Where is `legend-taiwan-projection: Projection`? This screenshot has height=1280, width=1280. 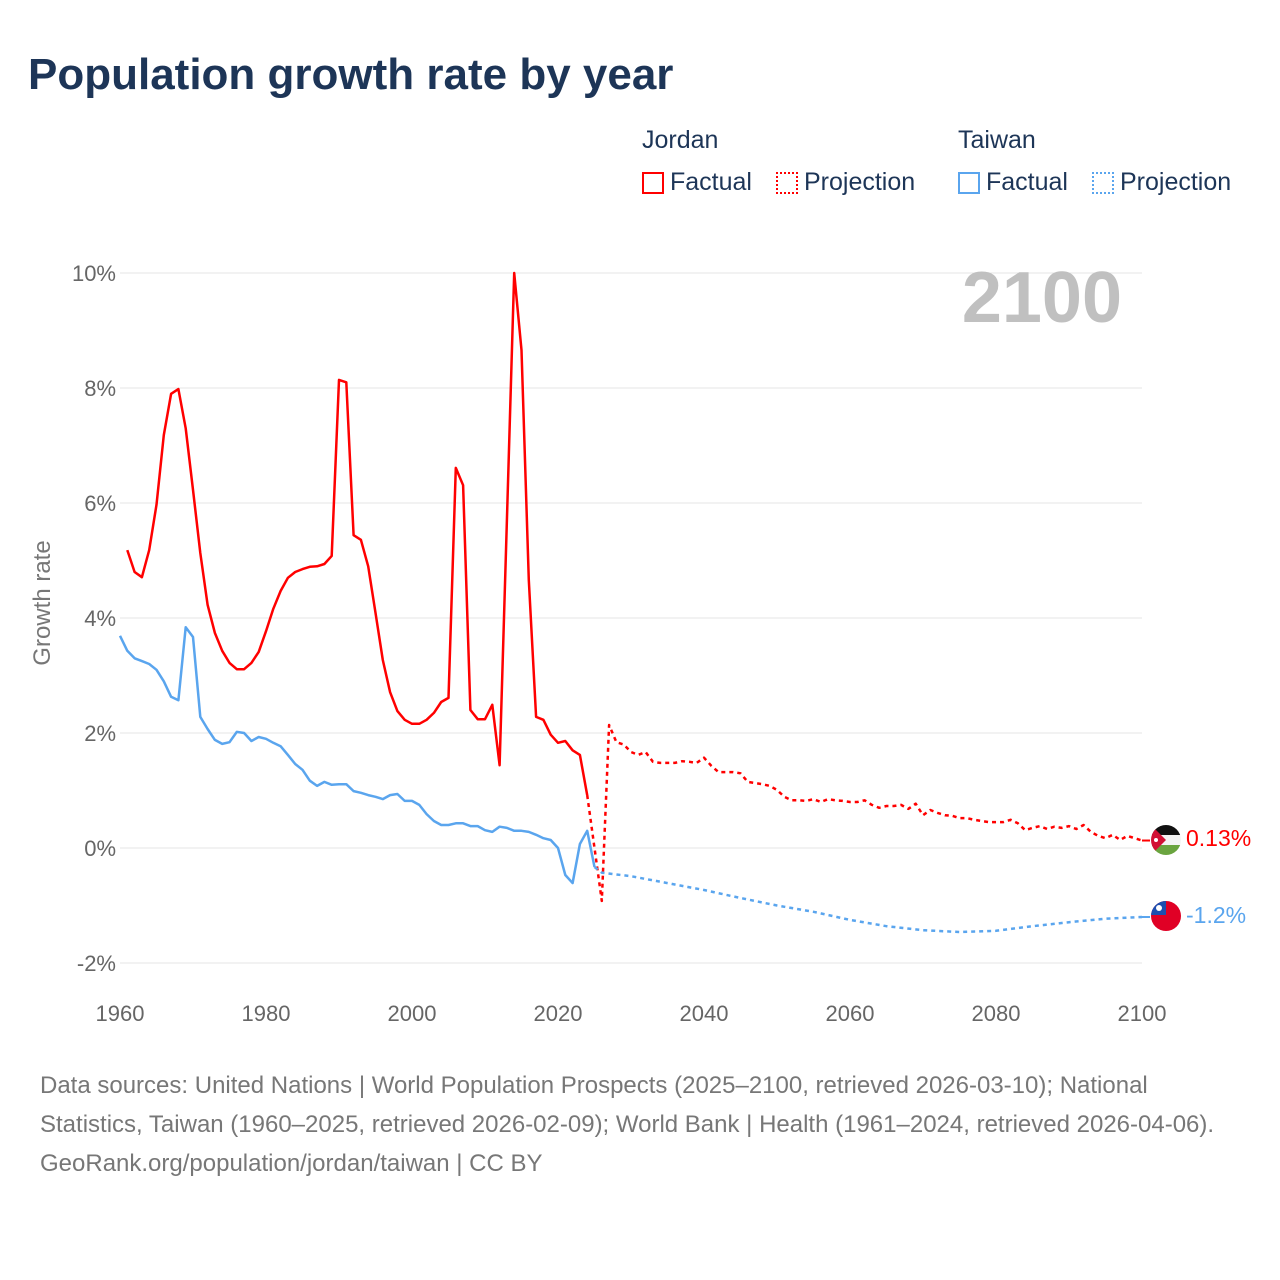 legend-taiwan-projection: Projection is located at coordinates (1161, 182).